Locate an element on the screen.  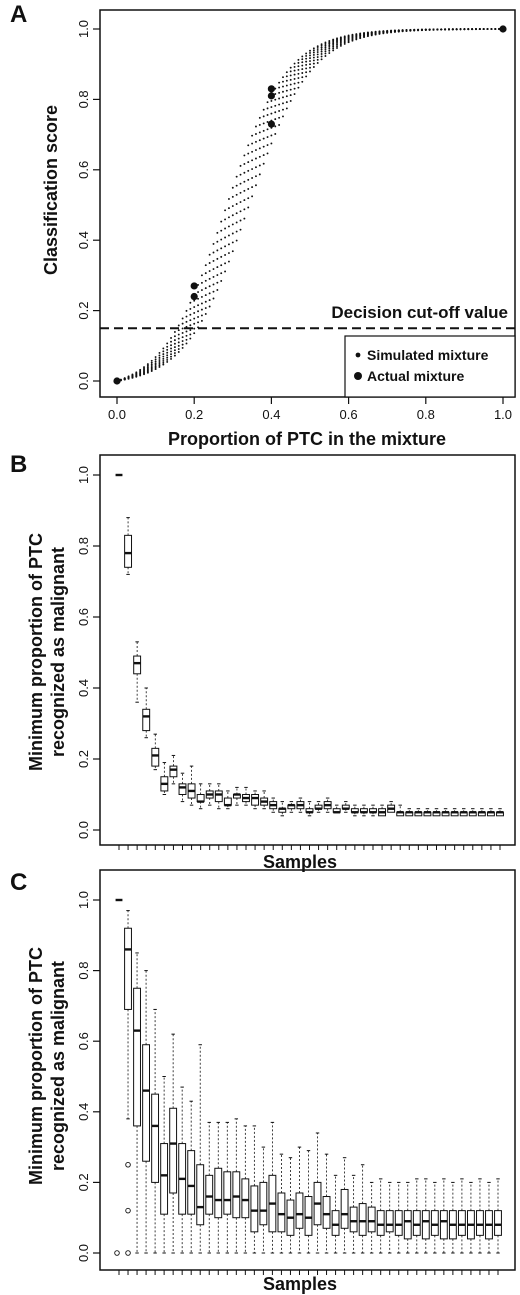
panel-b-y-axis-title-line1: Minimum proportion of PTC is located at coordinates (36, 652).